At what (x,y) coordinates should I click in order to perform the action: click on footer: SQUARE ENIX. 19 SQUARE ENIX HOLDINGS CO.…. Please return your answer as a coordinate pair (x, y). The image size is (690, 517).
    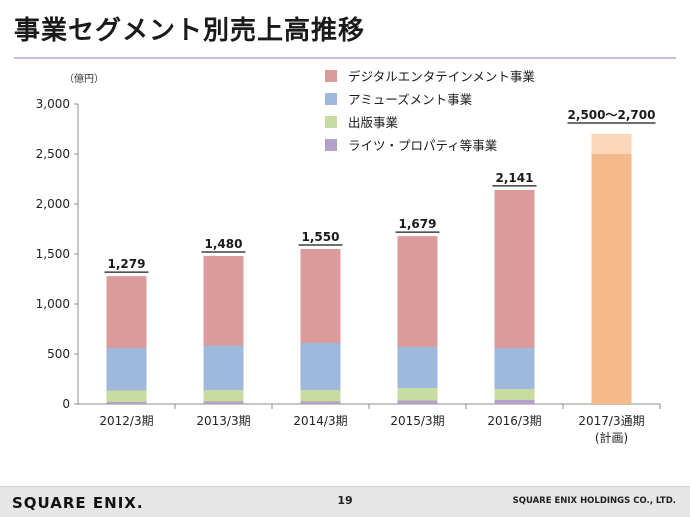
    Looking at the image, I should click on (345, 501).